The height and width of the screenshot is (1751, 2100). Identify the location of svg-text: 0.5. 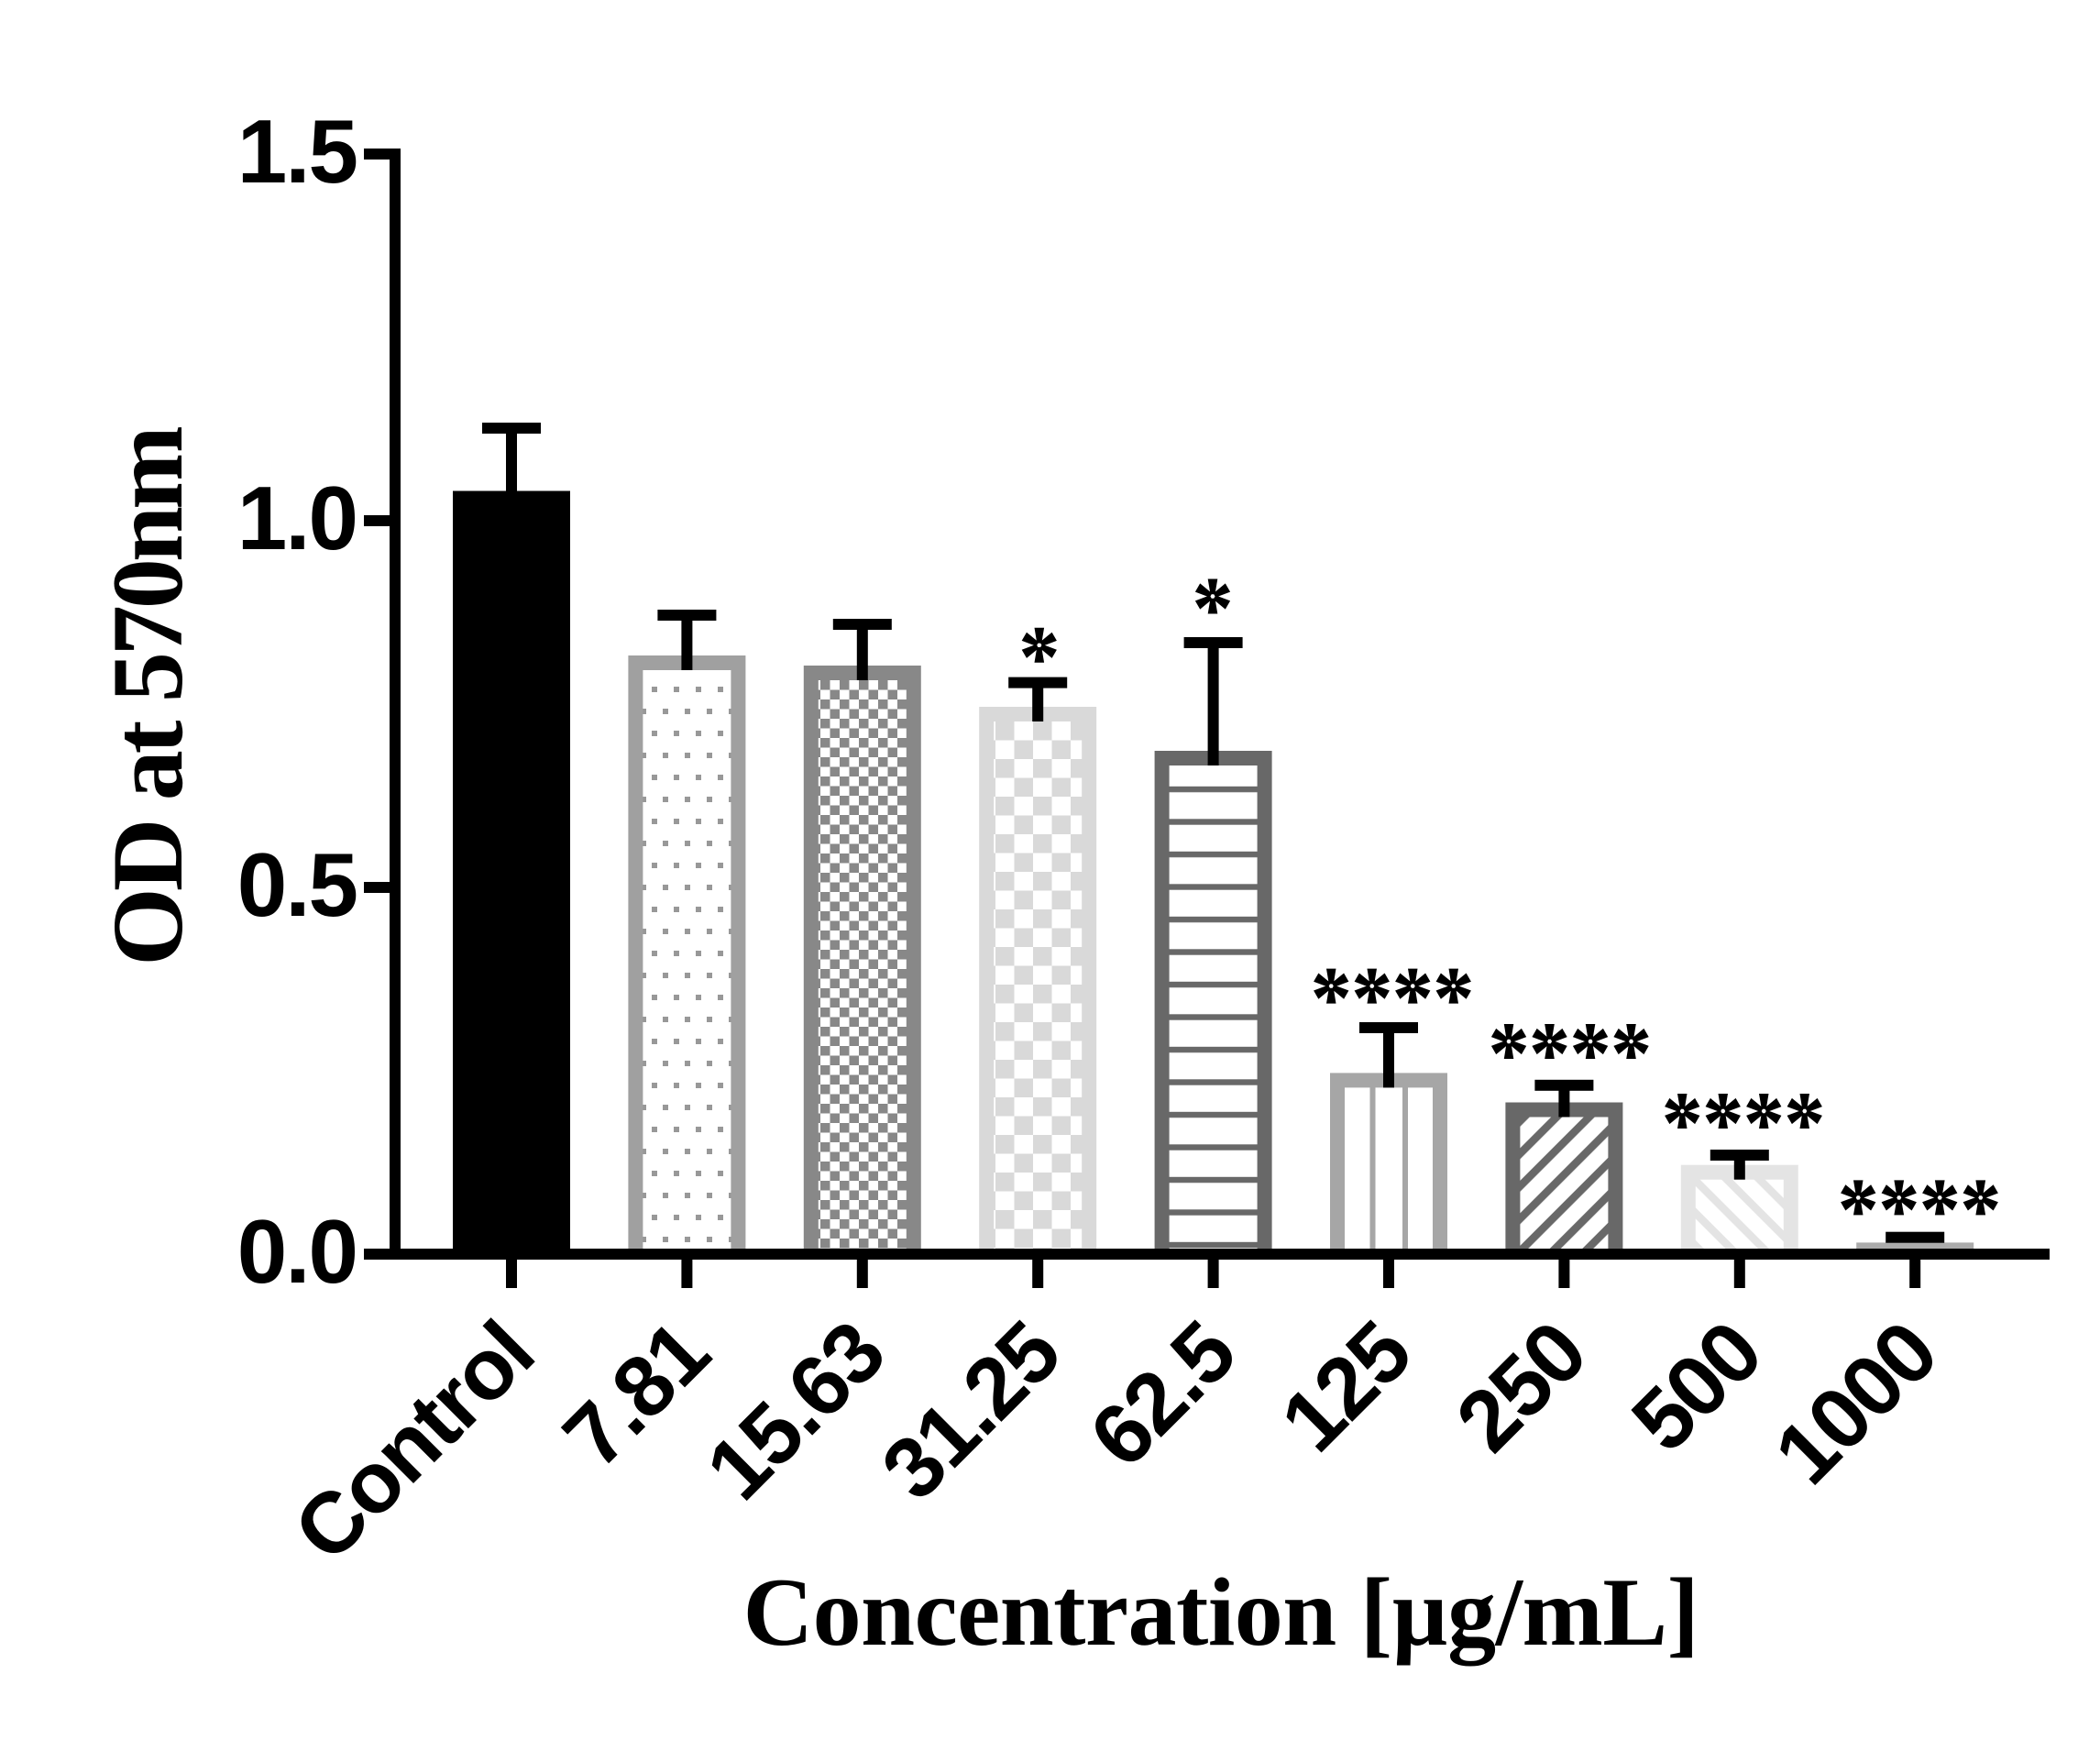
(297, 884).